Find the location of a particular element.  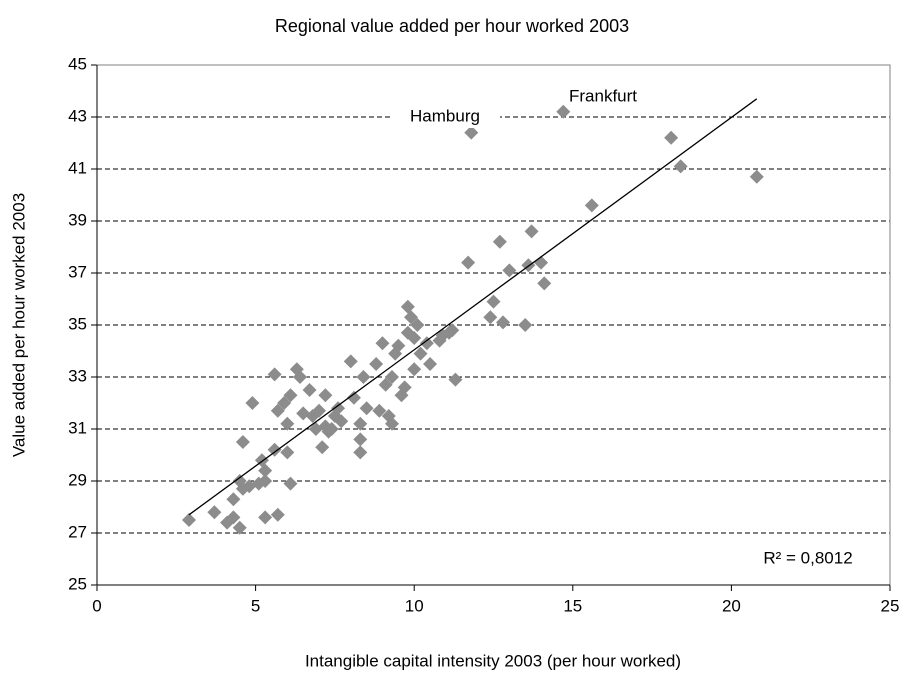

y-tick-label: 39 is located at coordinates (77, 219).